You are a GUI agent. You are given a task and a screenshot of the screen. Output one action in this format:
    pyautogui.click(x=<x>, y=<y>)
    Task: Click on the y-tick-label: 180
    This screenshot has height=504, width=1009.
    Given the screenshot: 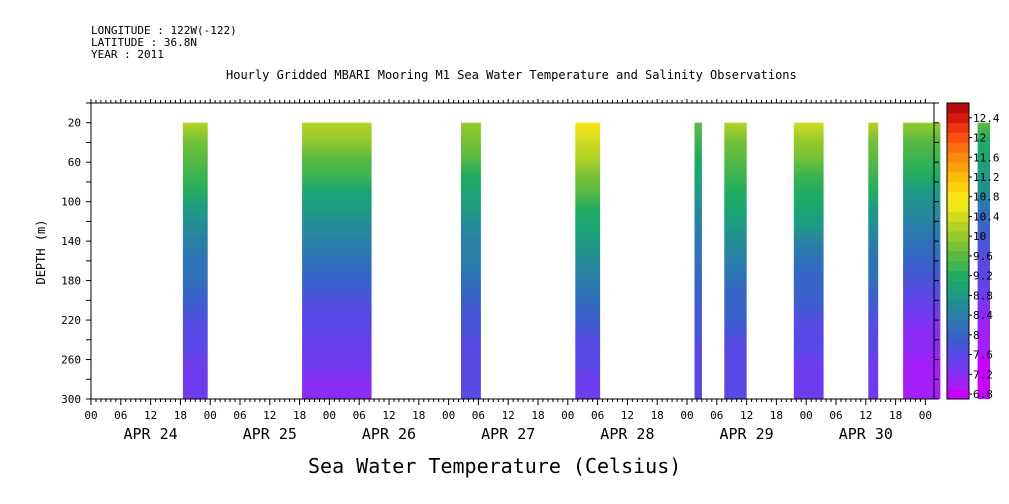 What is the action you would take?
    pyautogui.click(x=71, y=281)
    